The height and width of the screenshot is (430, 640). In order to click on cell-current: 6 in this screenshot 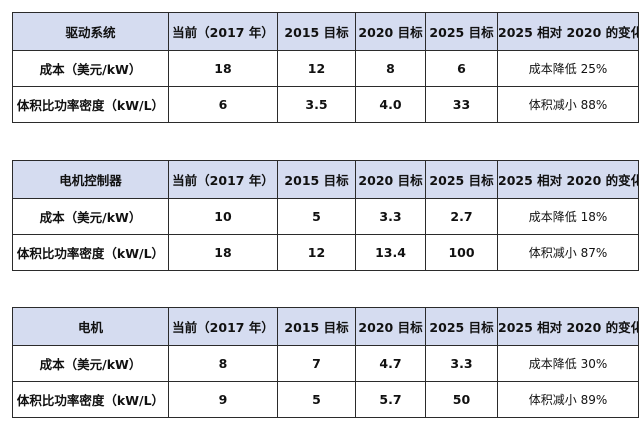, I will do `click(223, 104)`.